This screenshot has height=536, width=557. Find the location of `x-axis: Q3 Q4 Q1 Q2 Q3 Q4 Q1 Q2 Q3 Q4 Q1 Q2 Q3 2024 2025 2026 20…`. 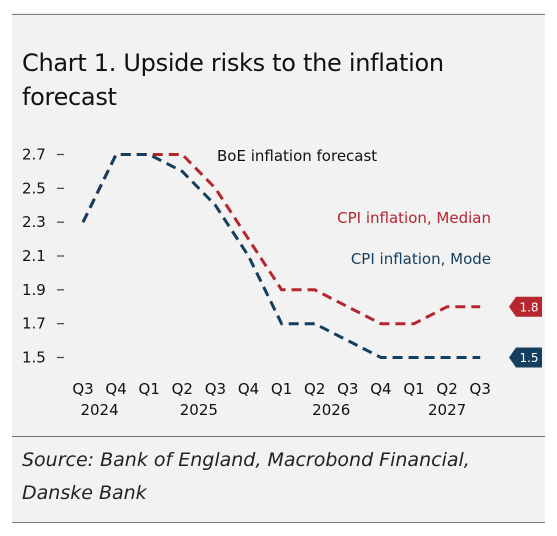

x-axis: Q3 Q4 Q1 Q2 Q3 Q4 Q1 Q2 Q3 Q4 Q1 Q2 Q3 2024 2025 2026 20… is located at coordinates (281, 399).